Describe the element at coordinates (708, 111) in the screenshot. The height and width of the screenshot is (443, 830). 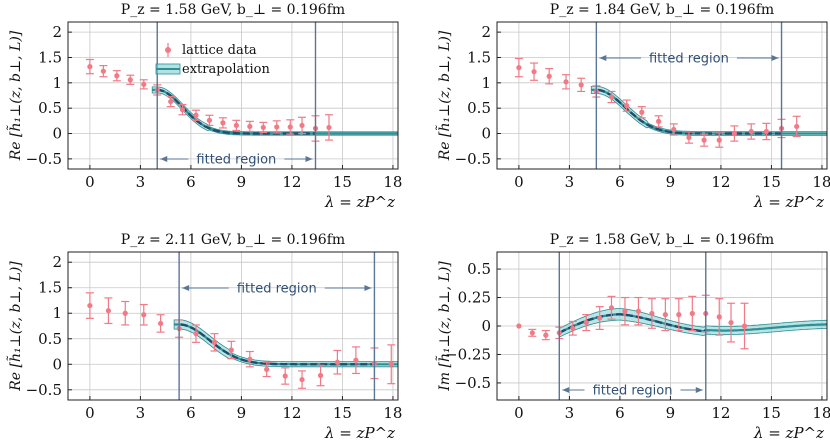
I see `extrapolation-band` at that location.